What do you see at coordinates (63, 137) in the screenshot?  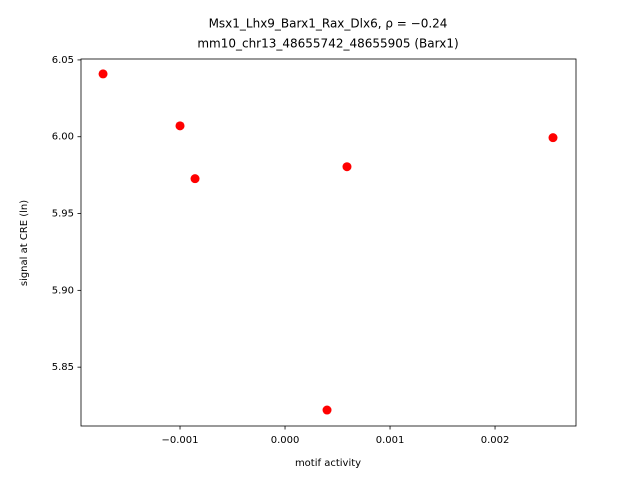 I see `y-tick-label: 6.00` at bounding box center [63, 137].